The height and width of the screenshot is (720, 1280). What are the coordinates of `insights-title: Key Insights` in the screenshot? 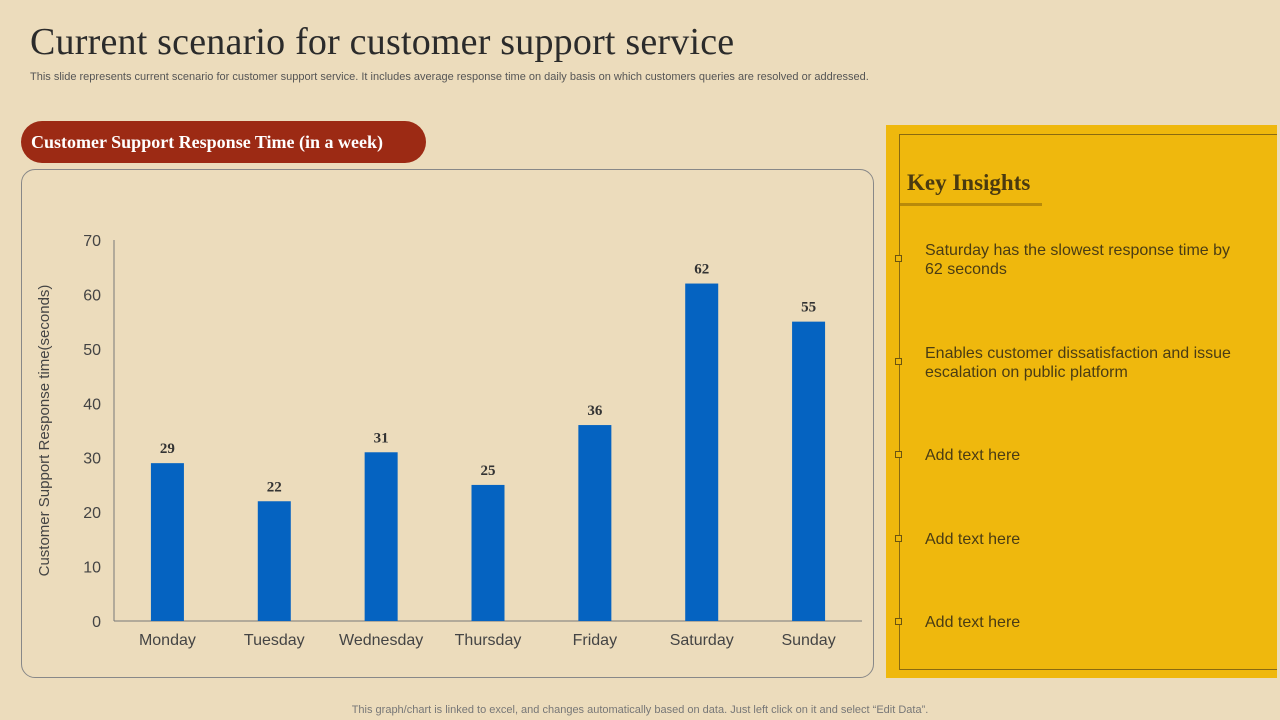 It's located at (969, 182).